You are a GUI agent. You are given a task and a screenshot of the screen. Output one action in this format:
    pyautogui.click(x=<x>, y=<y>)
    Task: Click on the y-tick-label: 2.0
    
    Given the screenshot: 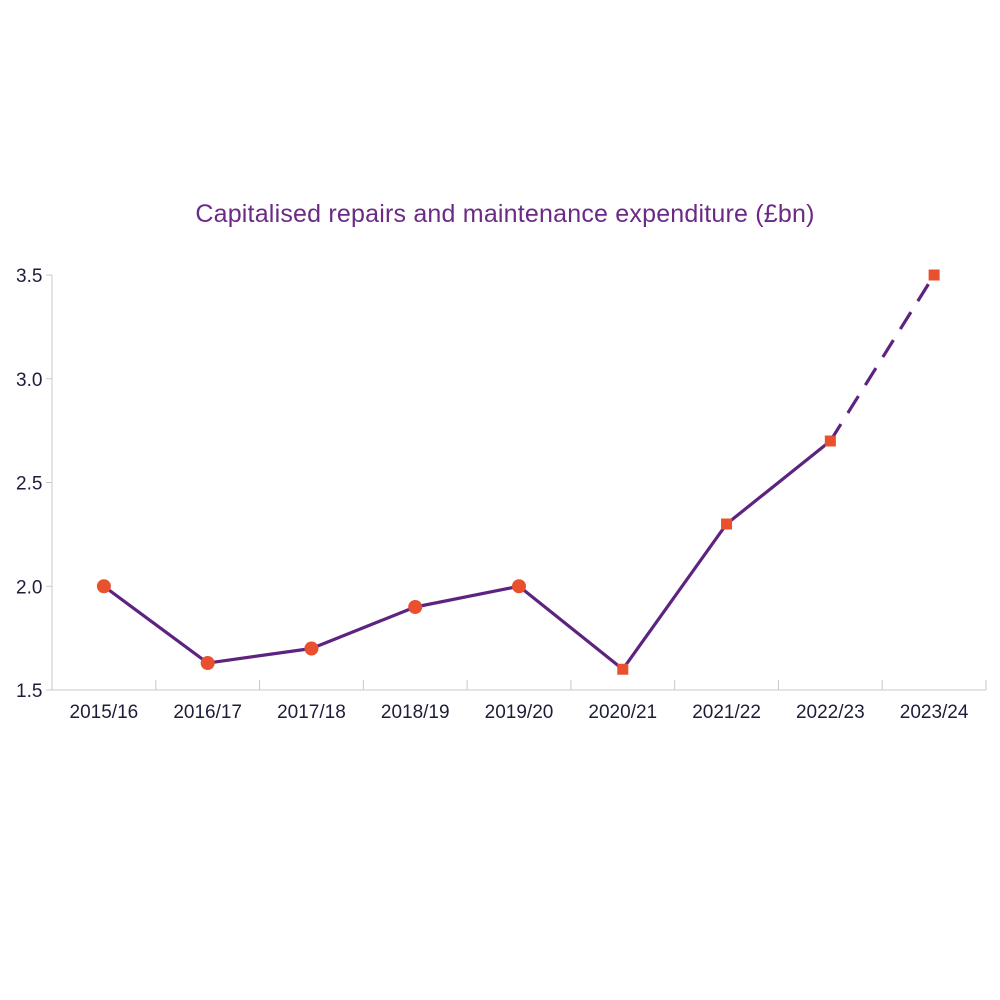 What is the action you would take?
    pyautogui.click(x=29, y=587)
    